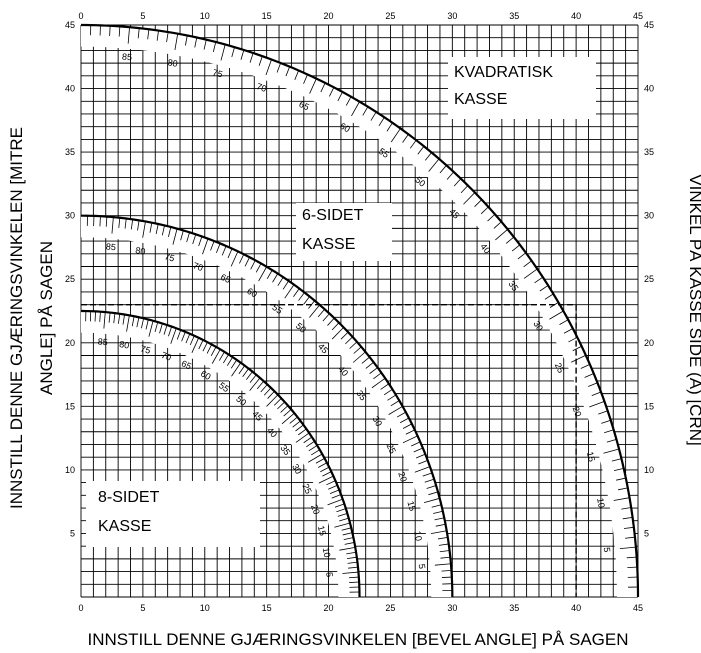  Describe the element at coordinates (315, 509) in the screenshot. I see `curve-angle-label: 20` at that location.